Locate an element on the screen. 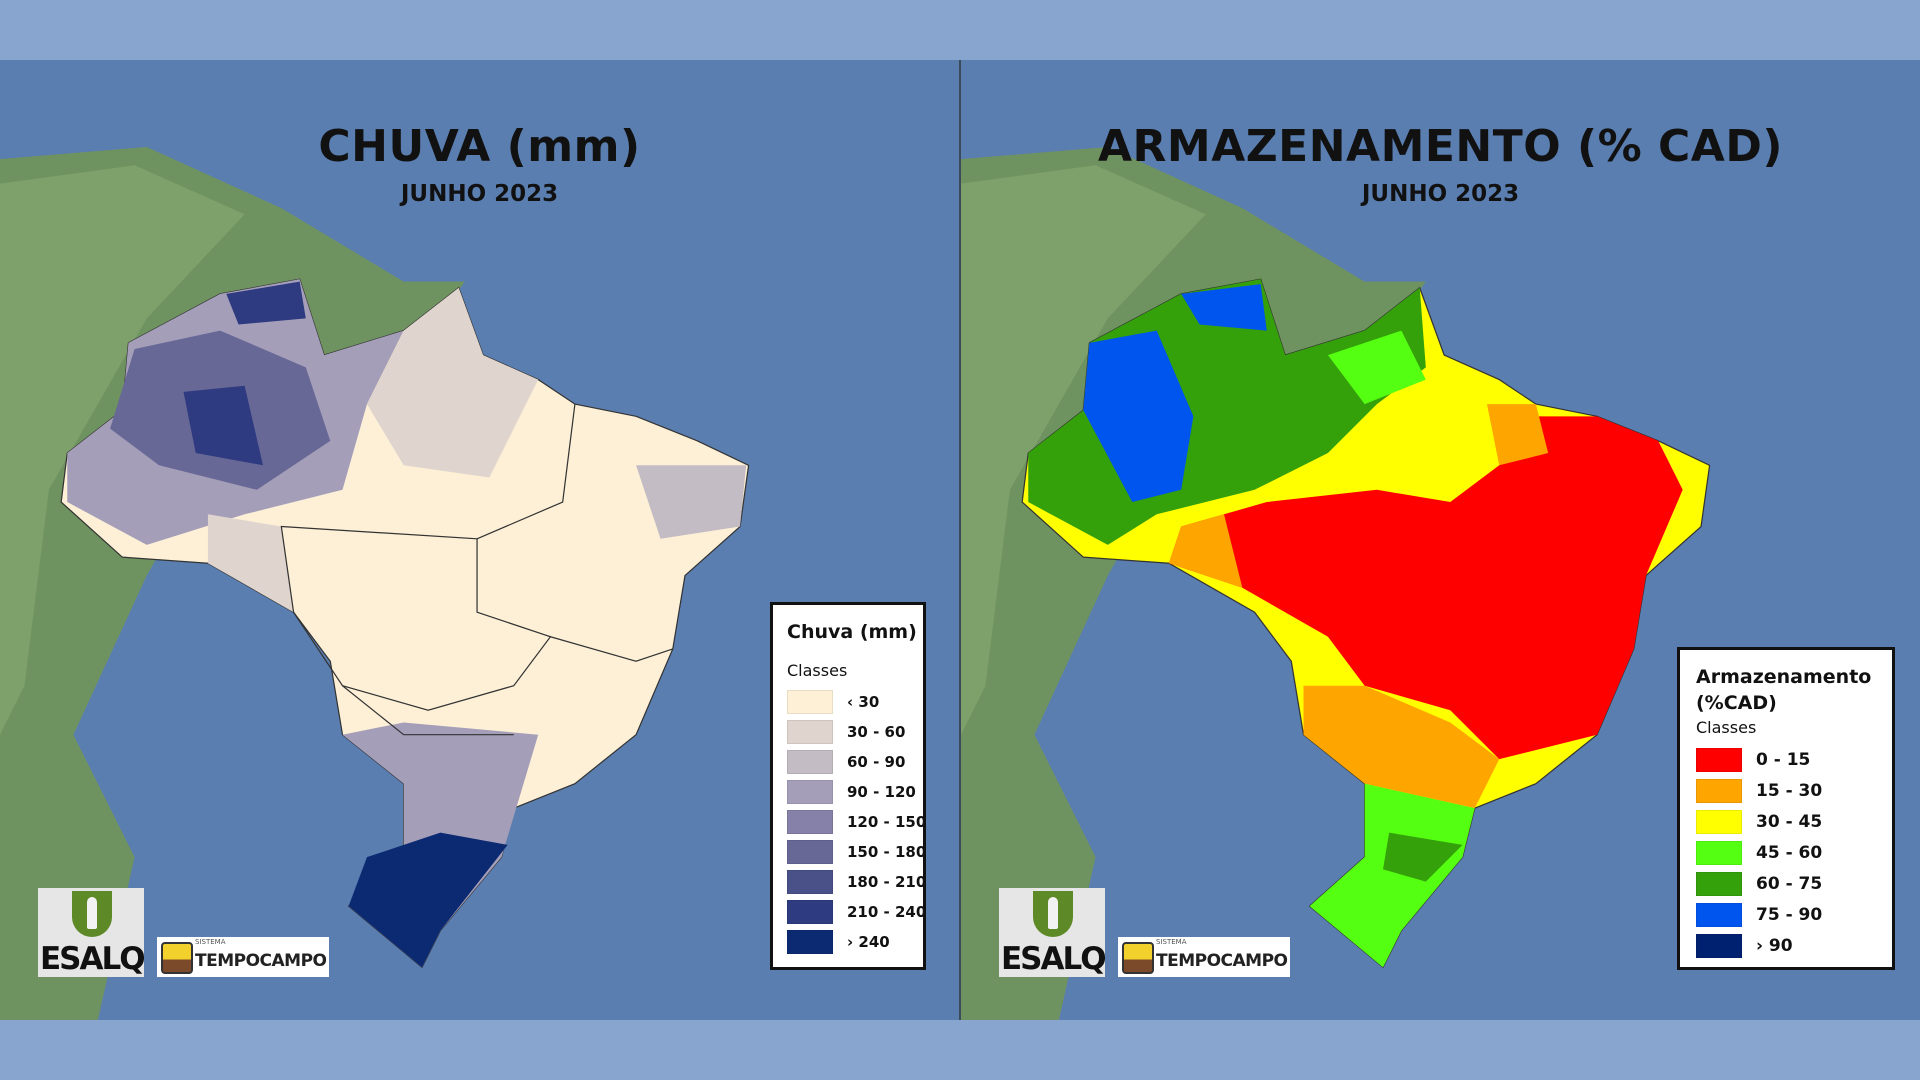 Image resolution: width=1920 pixels, height=1080 pixels. legend-class-label: 90 - 120 is located at coordinates (881, 792).